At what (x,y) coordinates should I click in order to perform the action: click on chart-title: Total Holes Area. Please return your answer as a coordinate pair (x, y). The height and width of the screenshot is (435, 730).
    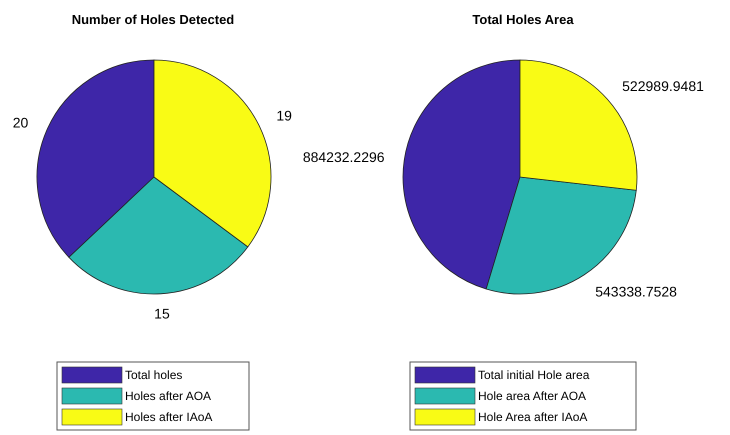
    Looking at the image, I should click on (523, 19).